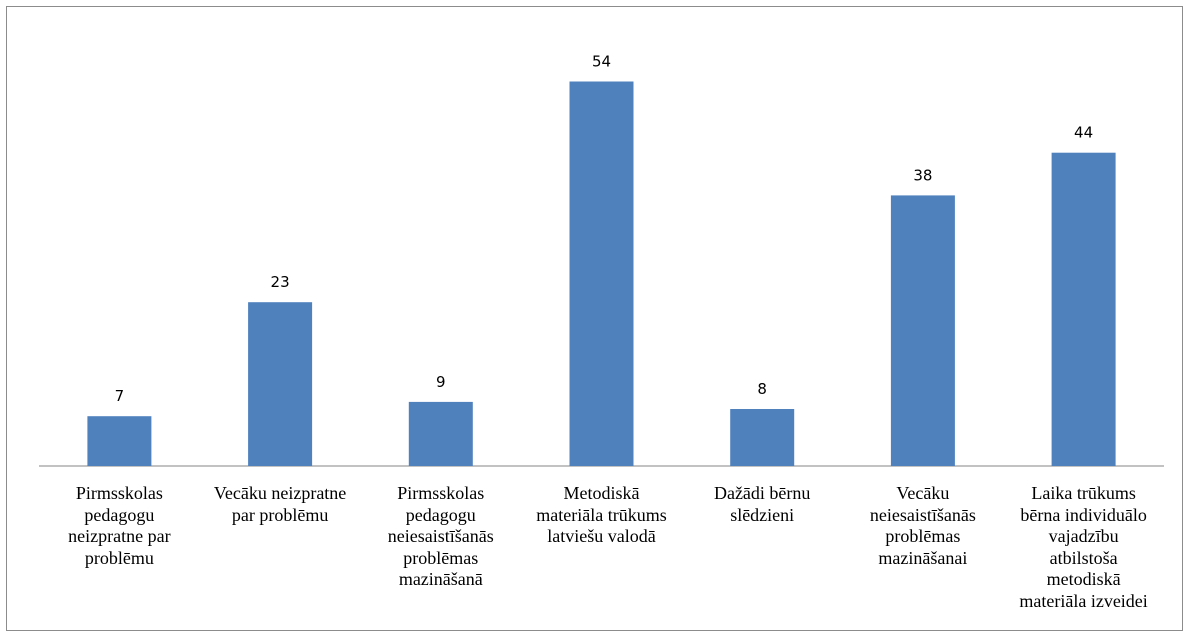 This screenshot has width=1191, height=636. What do you see at coordinates (601, 62) in the screenshot?
I see `data-label-4: 54` at bounding box center [601, 62].